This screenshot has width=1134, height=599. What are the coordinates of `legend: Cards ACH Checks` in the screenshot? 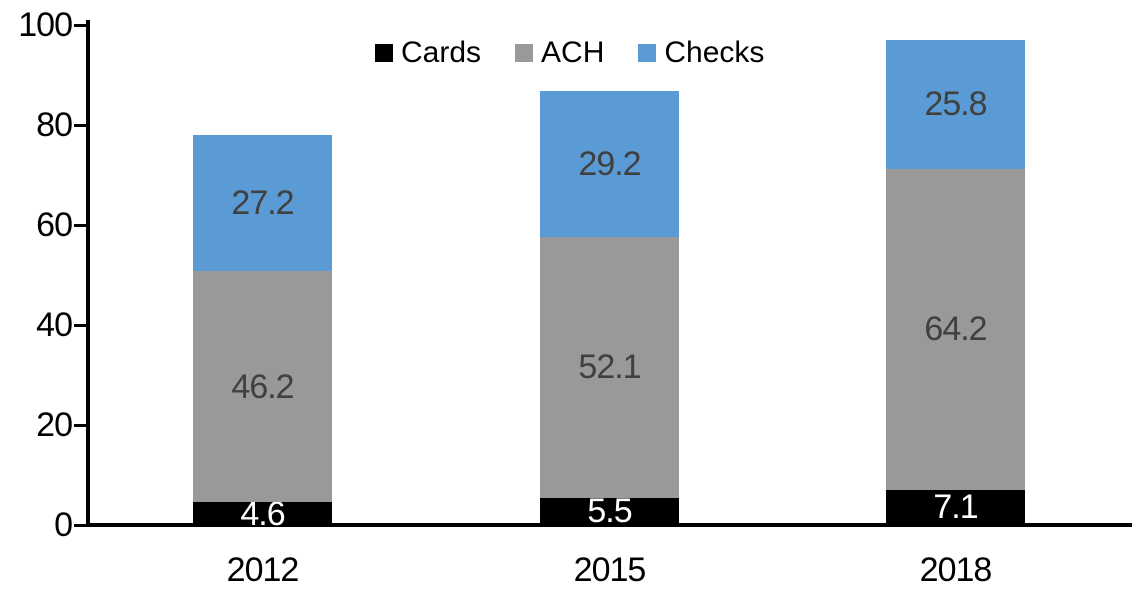 It's located at (569, 53).